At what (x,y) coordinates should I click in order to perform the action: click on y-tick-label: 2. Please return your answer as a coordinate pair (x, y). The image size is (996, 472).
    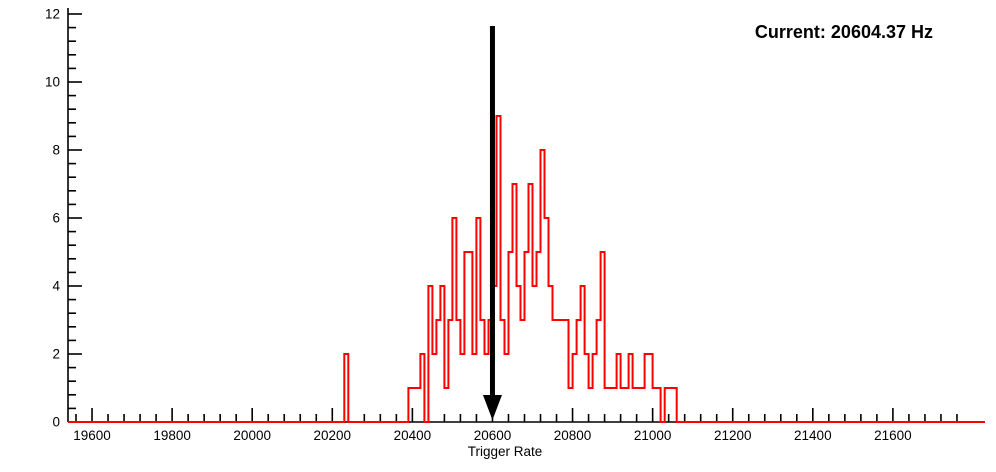
    Looking at the image, I should click on (56, 354).